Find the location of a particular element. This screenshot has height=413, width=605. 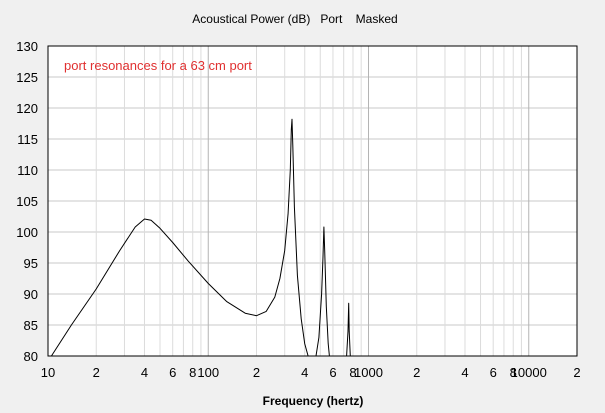

x-tick-label: 100 is located at coordinates (208, 372).